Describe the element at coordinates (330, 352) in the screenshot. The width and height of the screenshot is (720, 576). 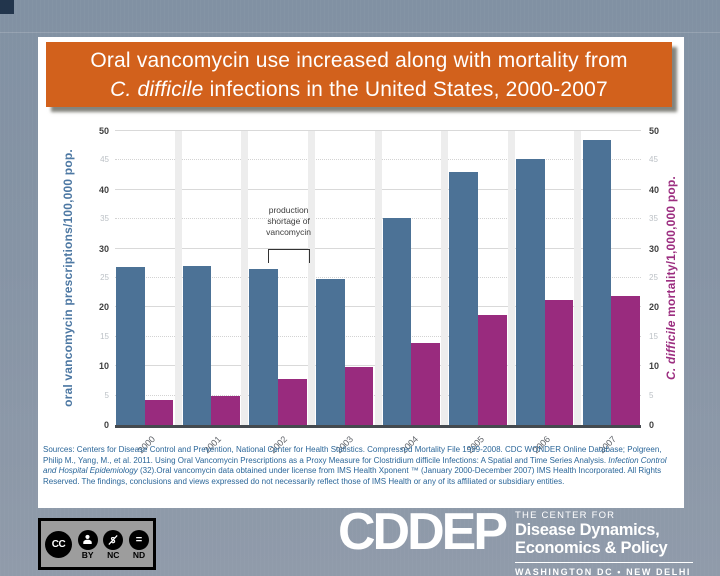
I see `prescriptions-bar-2003` at that location.